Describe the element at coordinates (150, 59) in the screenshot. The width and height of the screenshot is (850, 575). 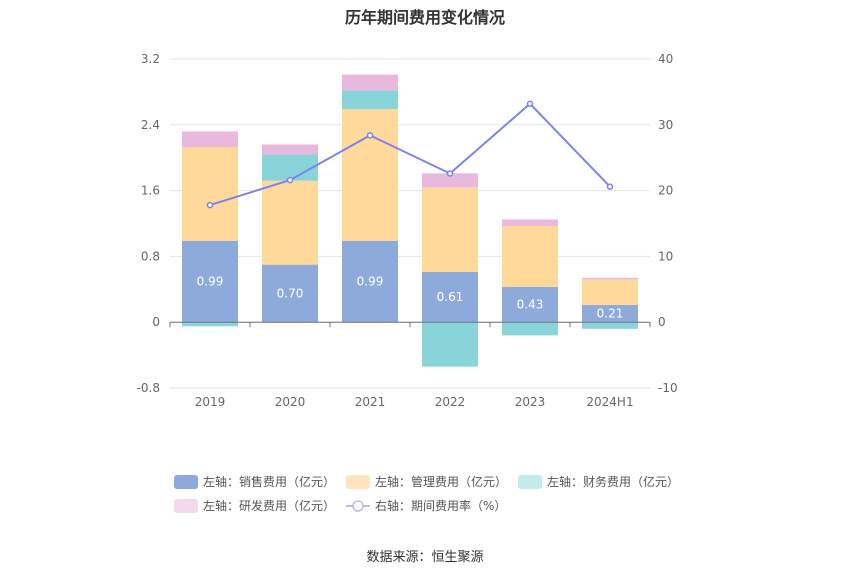
I see `left-axis-tick: 3.2` at that location.